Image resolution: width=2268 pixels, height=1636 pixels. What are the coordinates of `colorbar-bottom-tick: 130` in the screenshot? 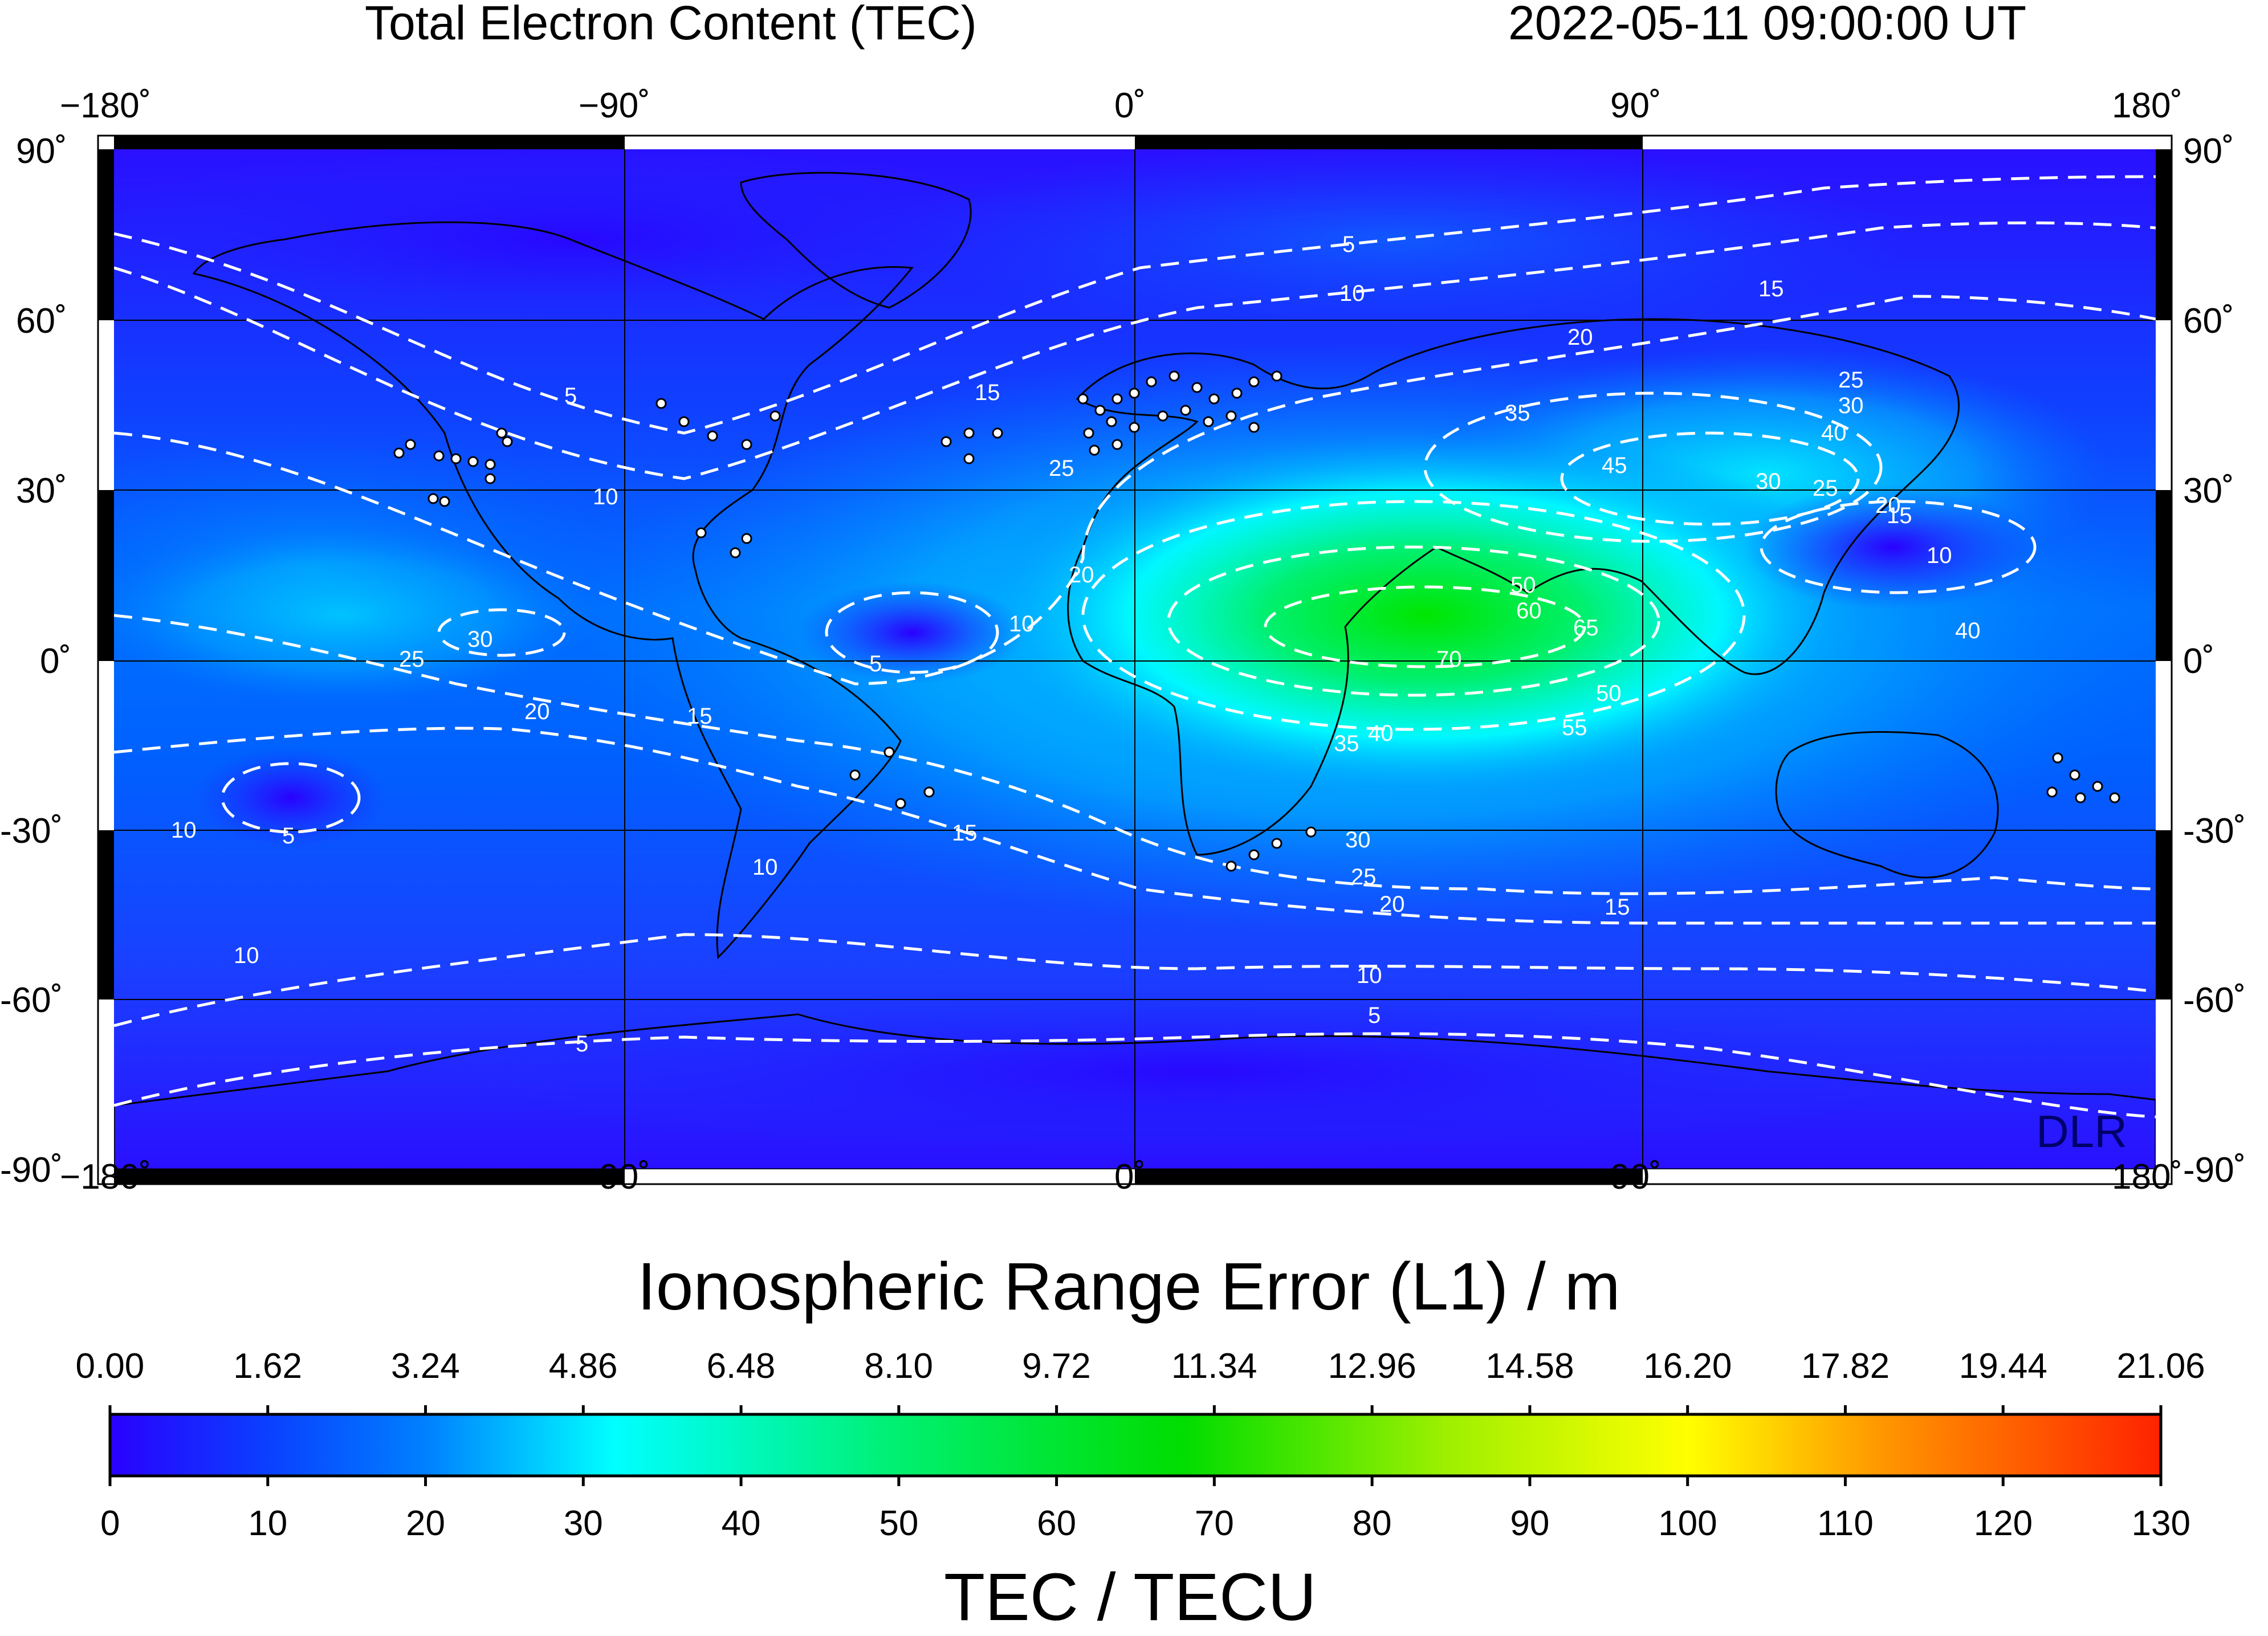 It's located at (2160, 1523).